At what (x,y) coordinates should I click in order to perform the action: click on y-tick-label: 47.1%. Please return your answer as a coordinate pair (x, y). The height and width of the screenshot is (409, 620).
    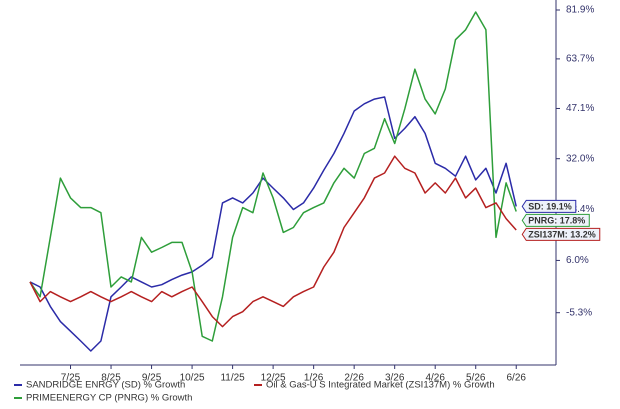
    Looking at the image, I should click on (580, 108).